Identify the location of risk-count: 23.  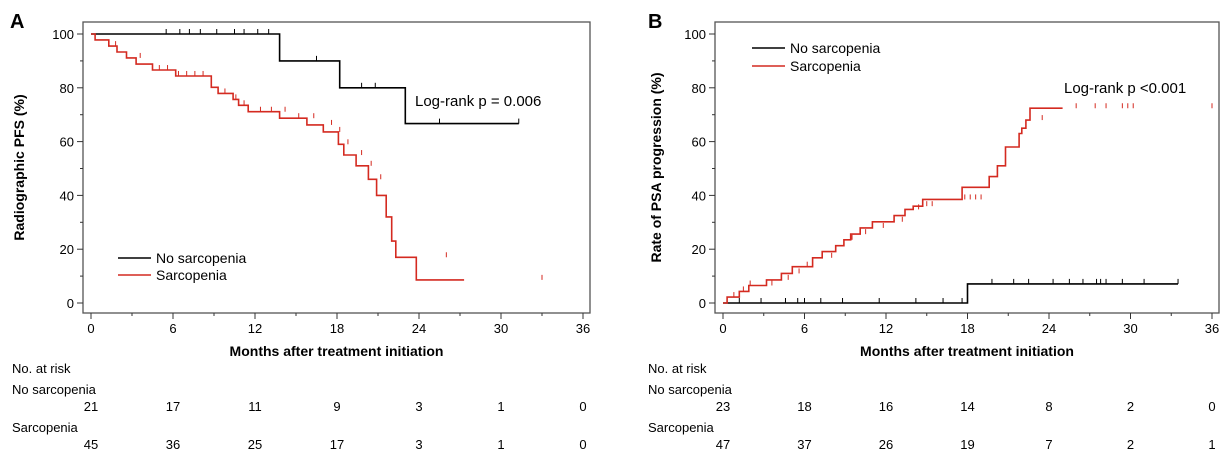
(723, 406).